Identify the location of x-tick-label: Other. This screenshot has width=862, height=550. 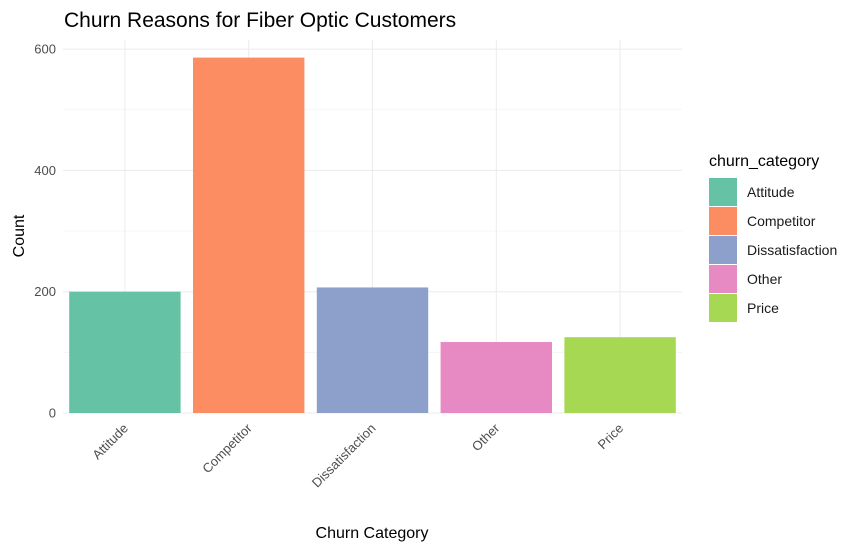
(486, 437).